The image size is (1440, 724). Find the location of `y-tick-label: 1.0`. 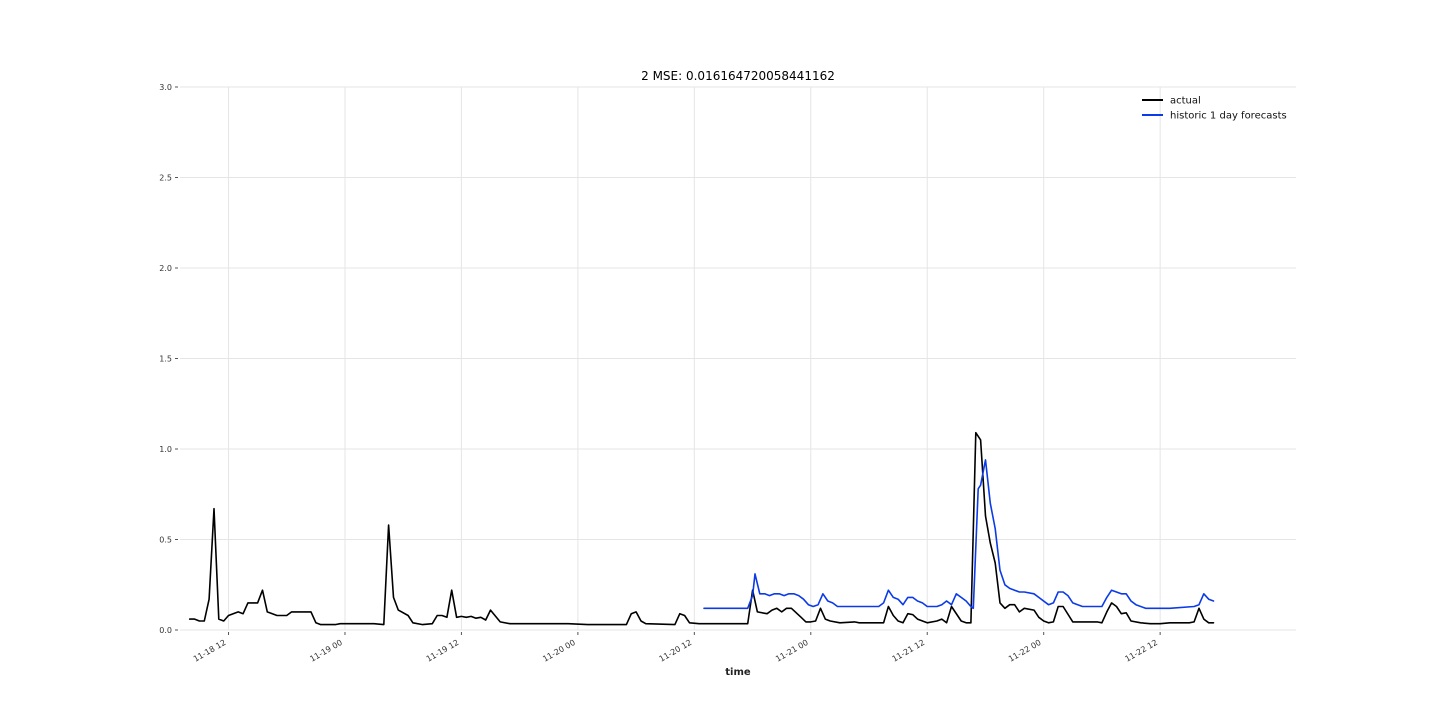

y-tick-label: 1.0 is located at coordinates (165, 449).